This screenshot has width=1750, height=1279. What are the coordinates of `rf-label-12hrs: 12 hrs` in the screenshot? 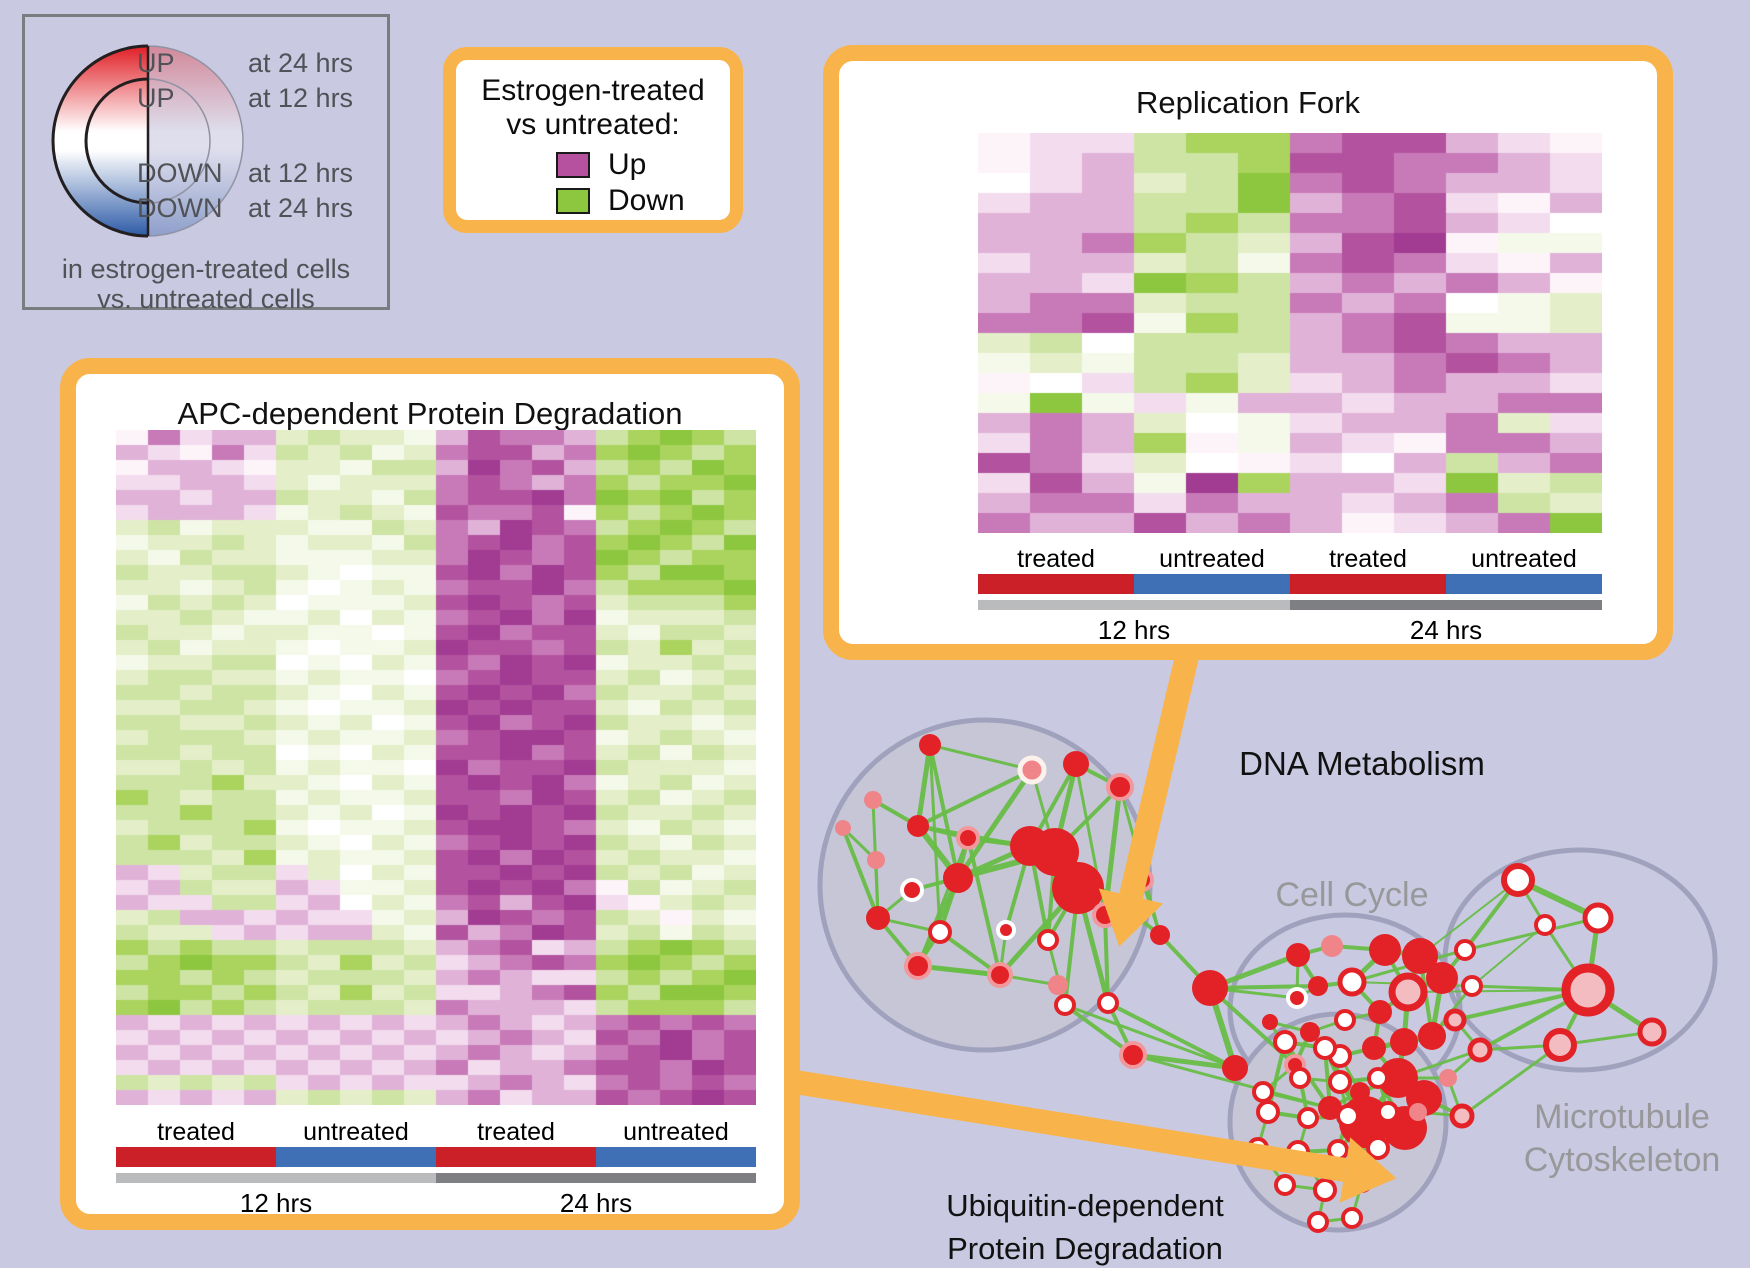 It's located at (1134, 630).